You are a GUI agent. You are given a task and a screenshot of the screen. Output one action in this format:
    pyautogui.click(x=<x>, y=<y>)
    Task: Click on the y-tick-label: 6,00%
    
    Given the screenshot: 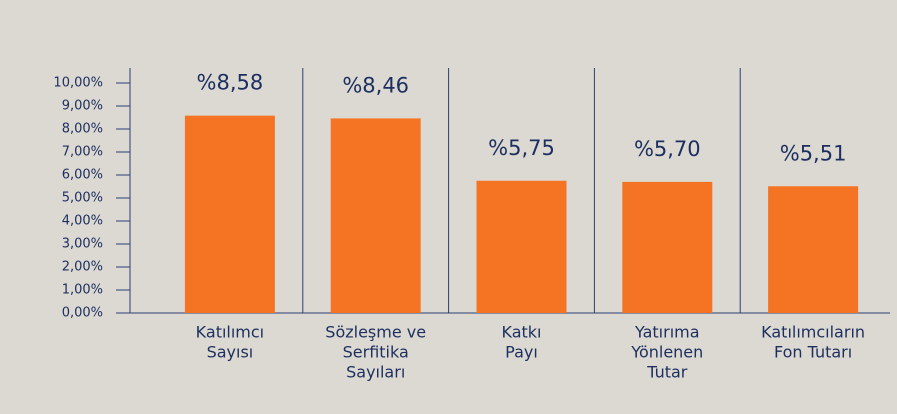 What is the action you would take?
    pyautogui.click(x=82, y=175)
    